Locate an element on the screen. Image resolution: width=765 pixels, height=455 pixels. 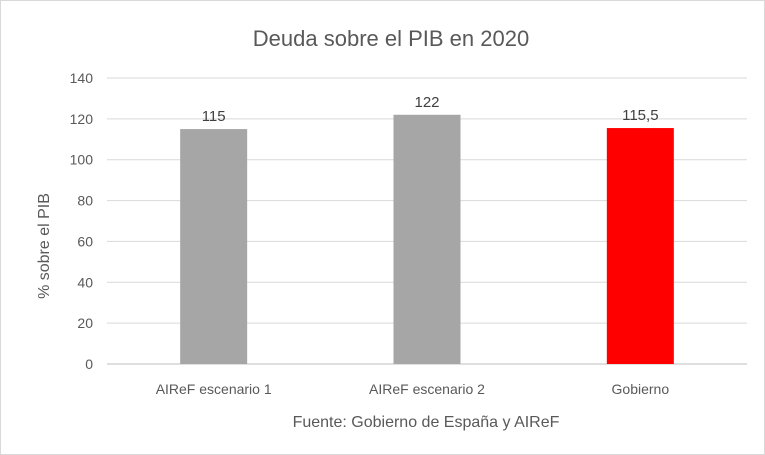
y-tick-label: 80 is located at coordinates (85, 201).